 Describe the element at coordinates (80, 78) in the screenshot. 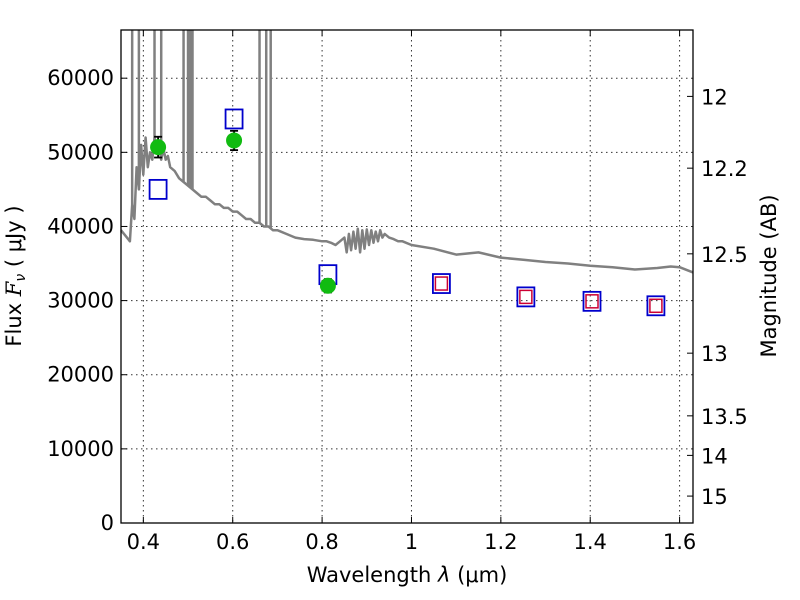

I see `y-tick-label: 60000` at that location.